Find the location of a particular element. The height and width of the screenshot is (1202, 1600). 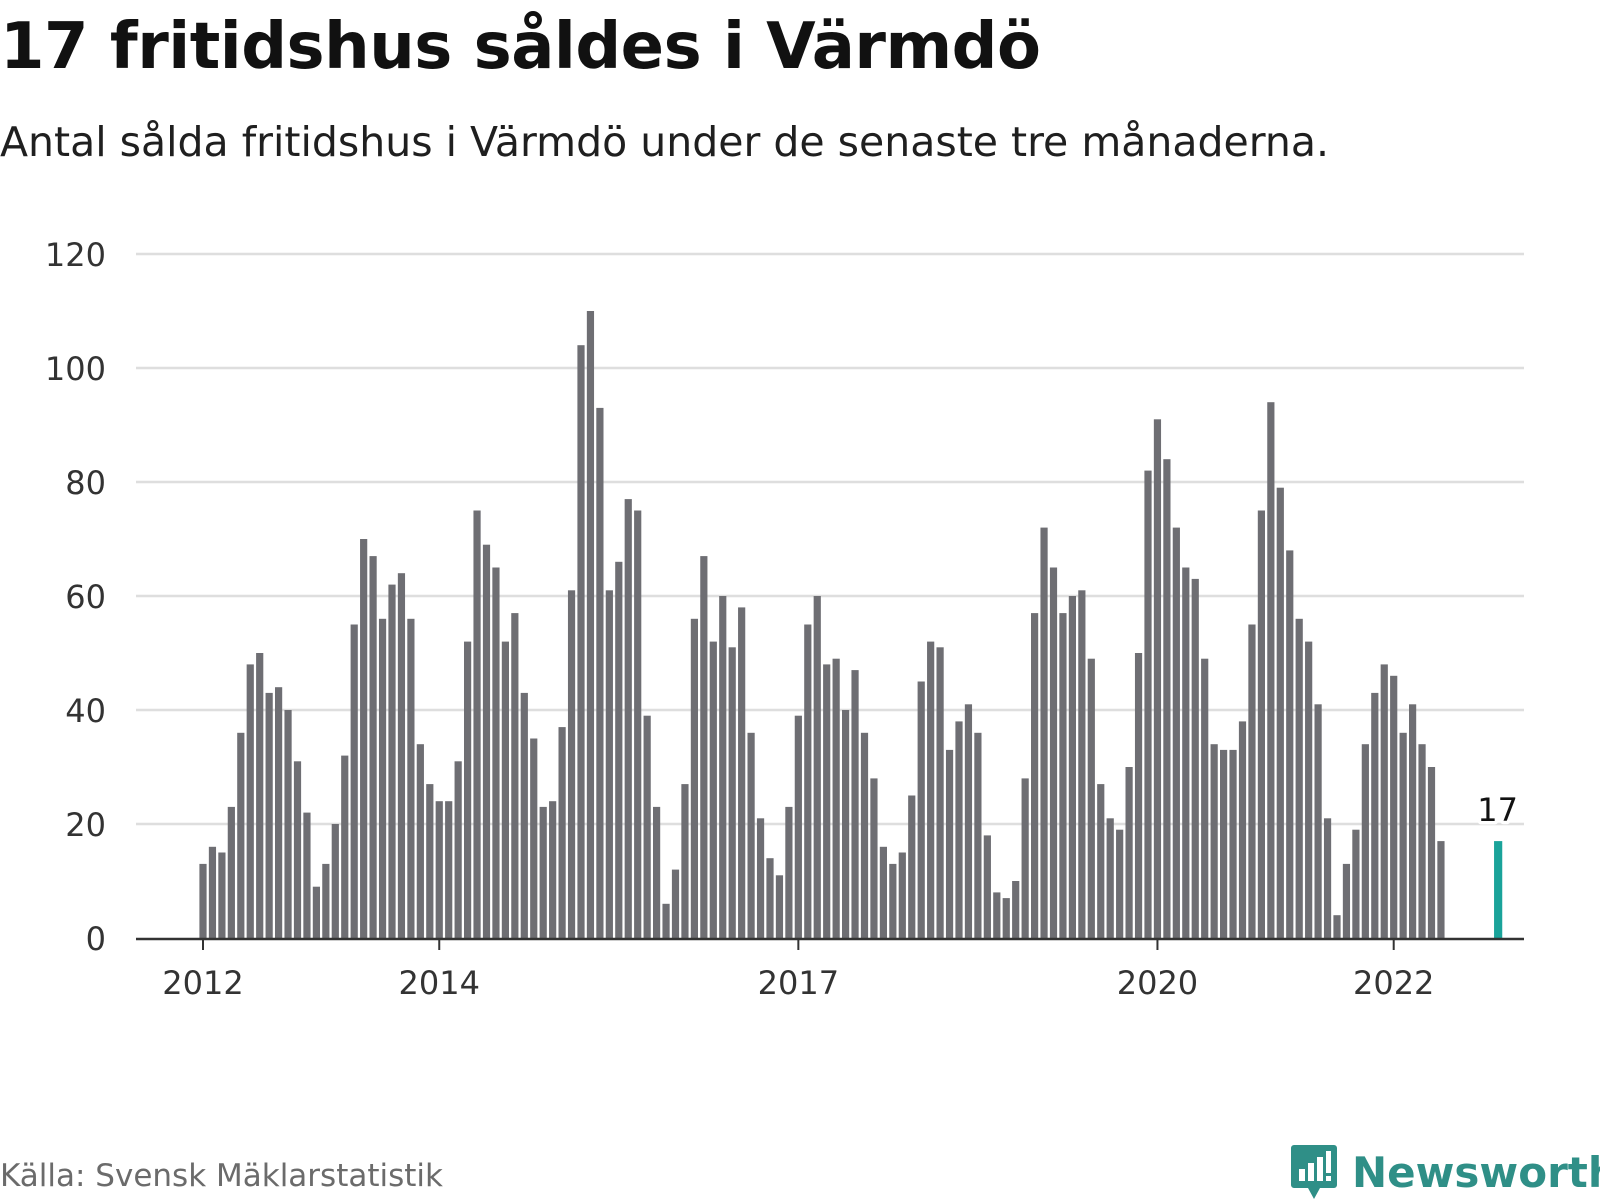

bar-highlight is located at coordinates (1498, 889).